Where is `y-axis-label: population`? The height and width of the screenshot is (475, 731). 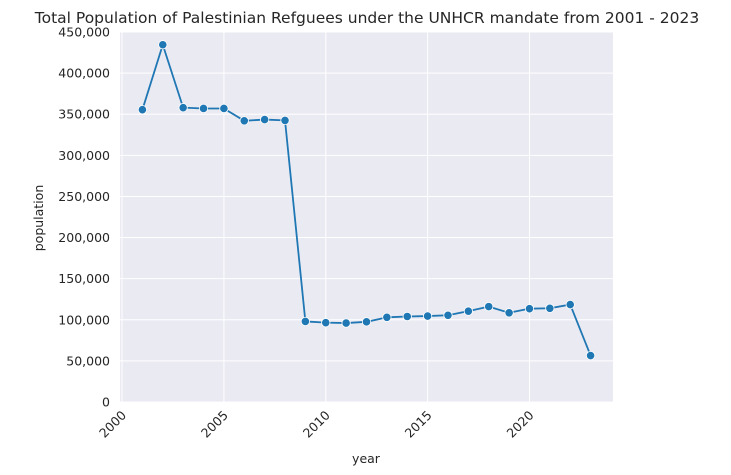 y-axis-label: population is located at coordinates (38, 218).